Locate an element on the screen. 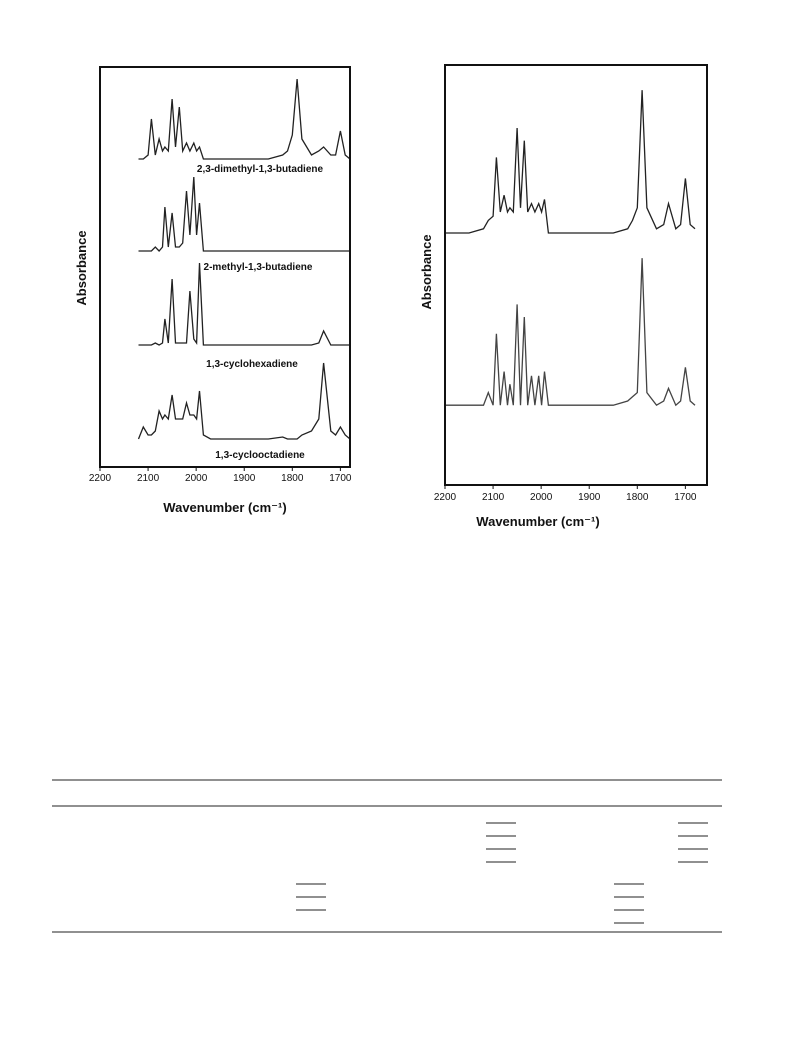  trace-label: 2-methyl-1,3-butadiene is located at coordinates (258, 267).